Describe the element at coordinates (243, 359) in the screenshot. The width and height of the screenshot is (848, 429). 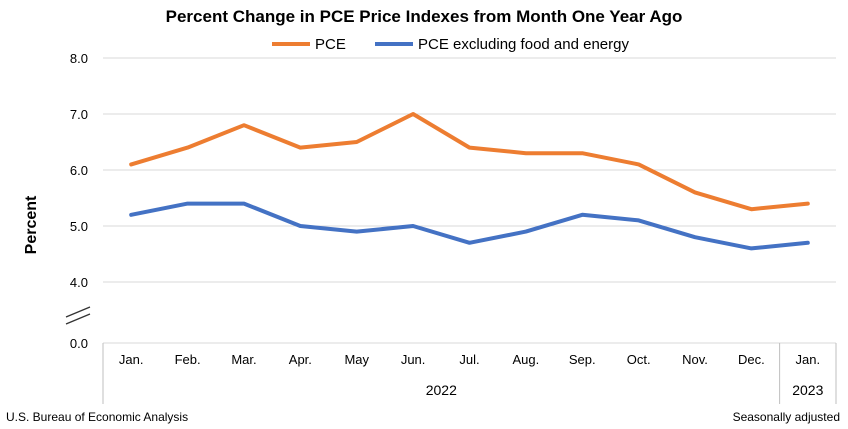
I see `x-tick-label: Mar.` at that location.